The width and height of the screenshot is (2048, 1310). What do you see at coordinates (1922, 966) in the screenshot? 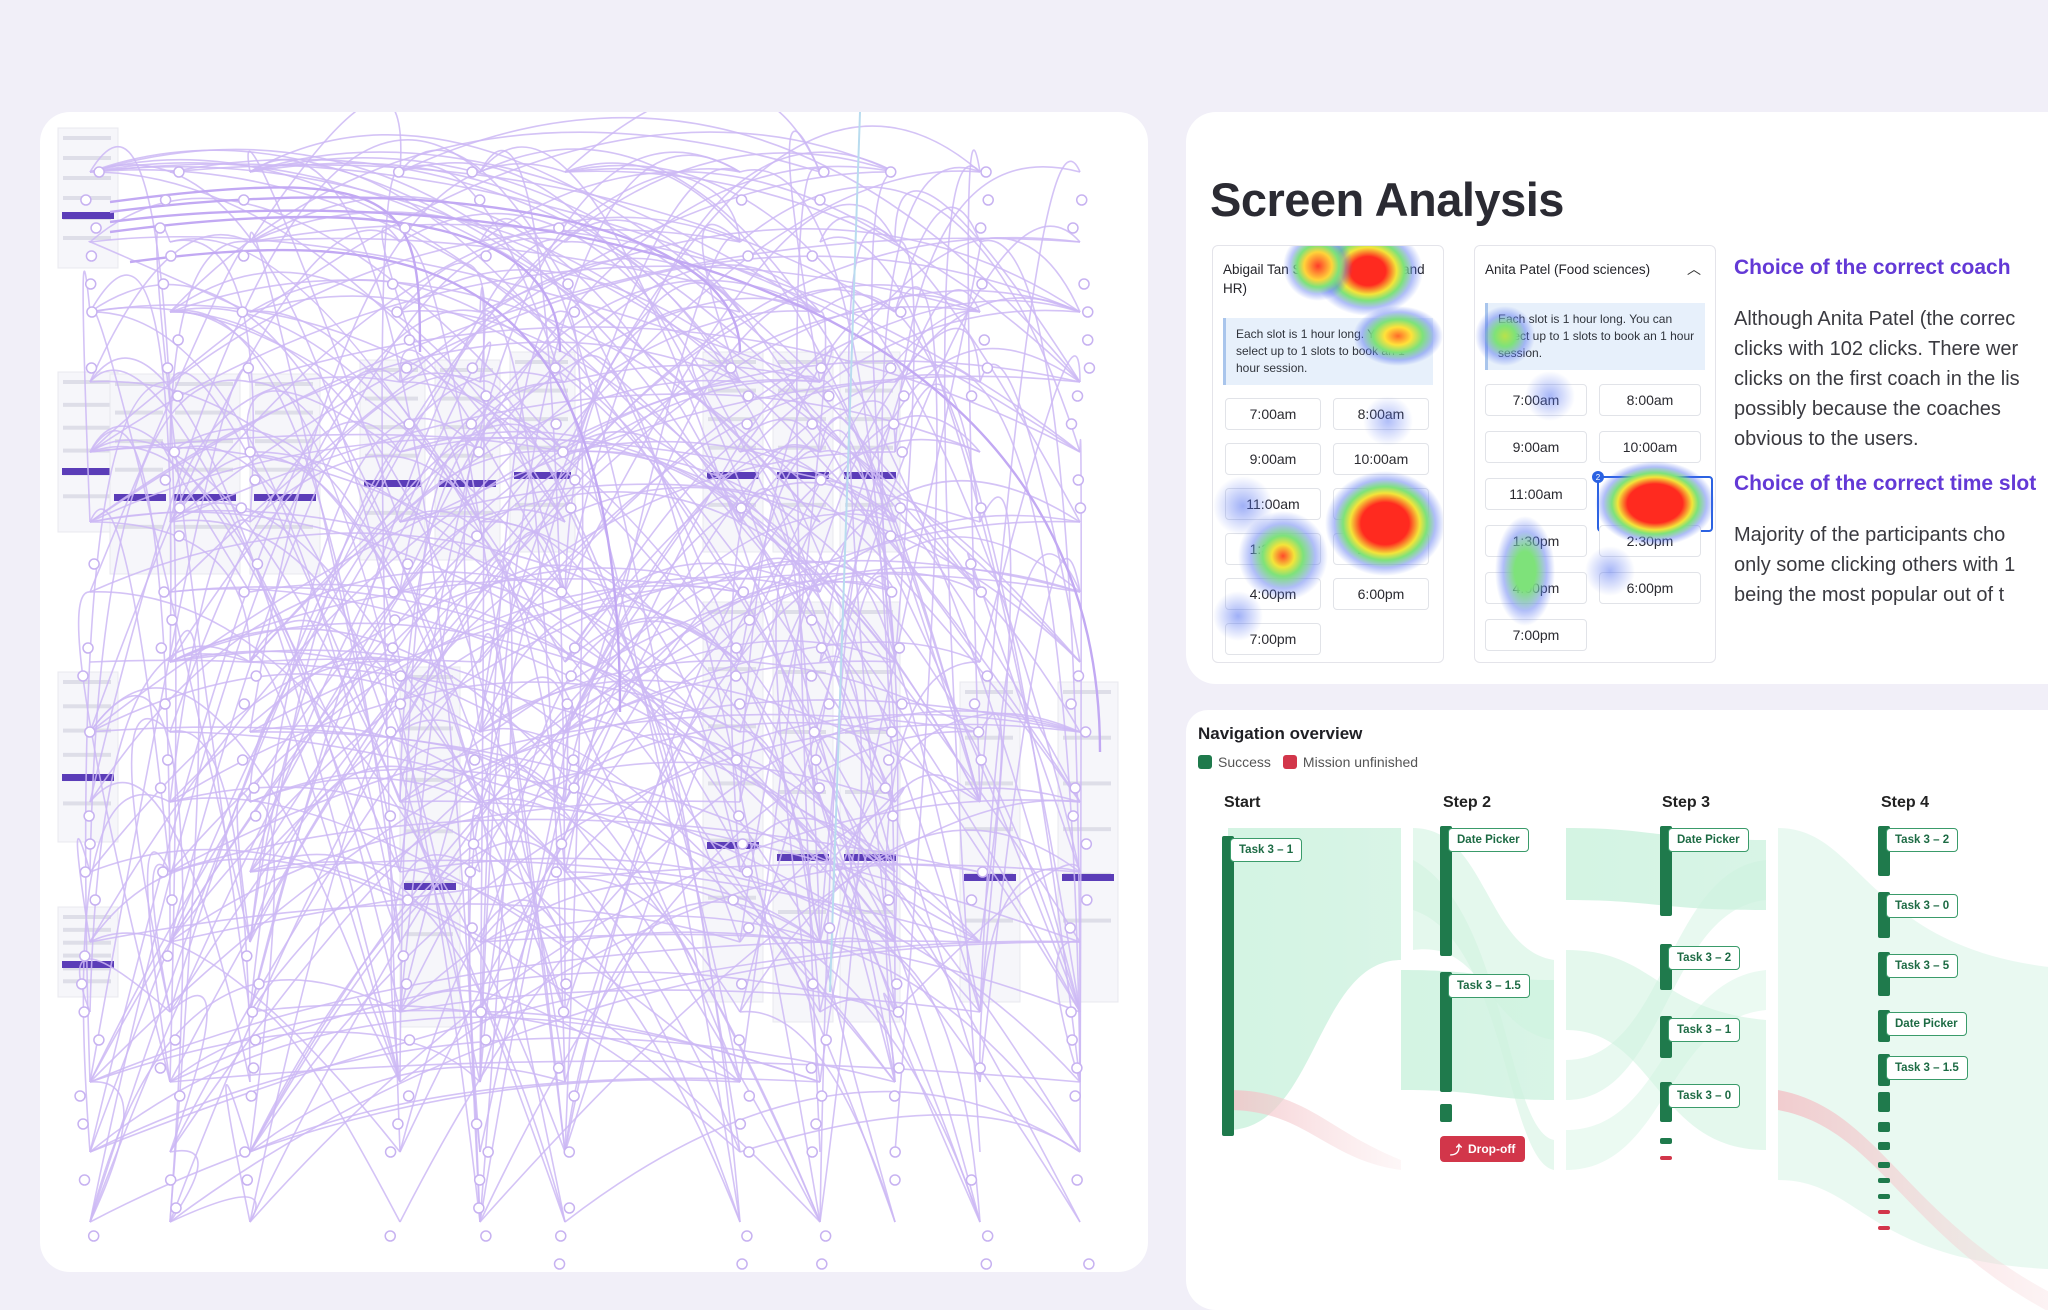
I see `flow-node: Task 3 – 5` at bounding box center [1922, 966].